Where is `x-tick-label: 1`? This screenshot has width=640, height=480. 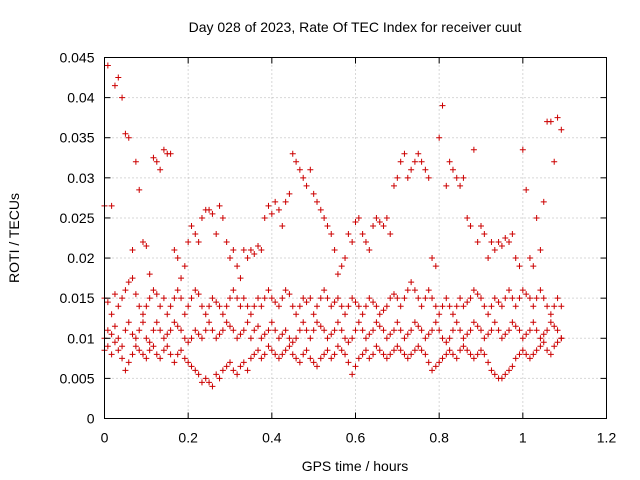 x-tick-label: 1 is located at coordinates (523, 438).